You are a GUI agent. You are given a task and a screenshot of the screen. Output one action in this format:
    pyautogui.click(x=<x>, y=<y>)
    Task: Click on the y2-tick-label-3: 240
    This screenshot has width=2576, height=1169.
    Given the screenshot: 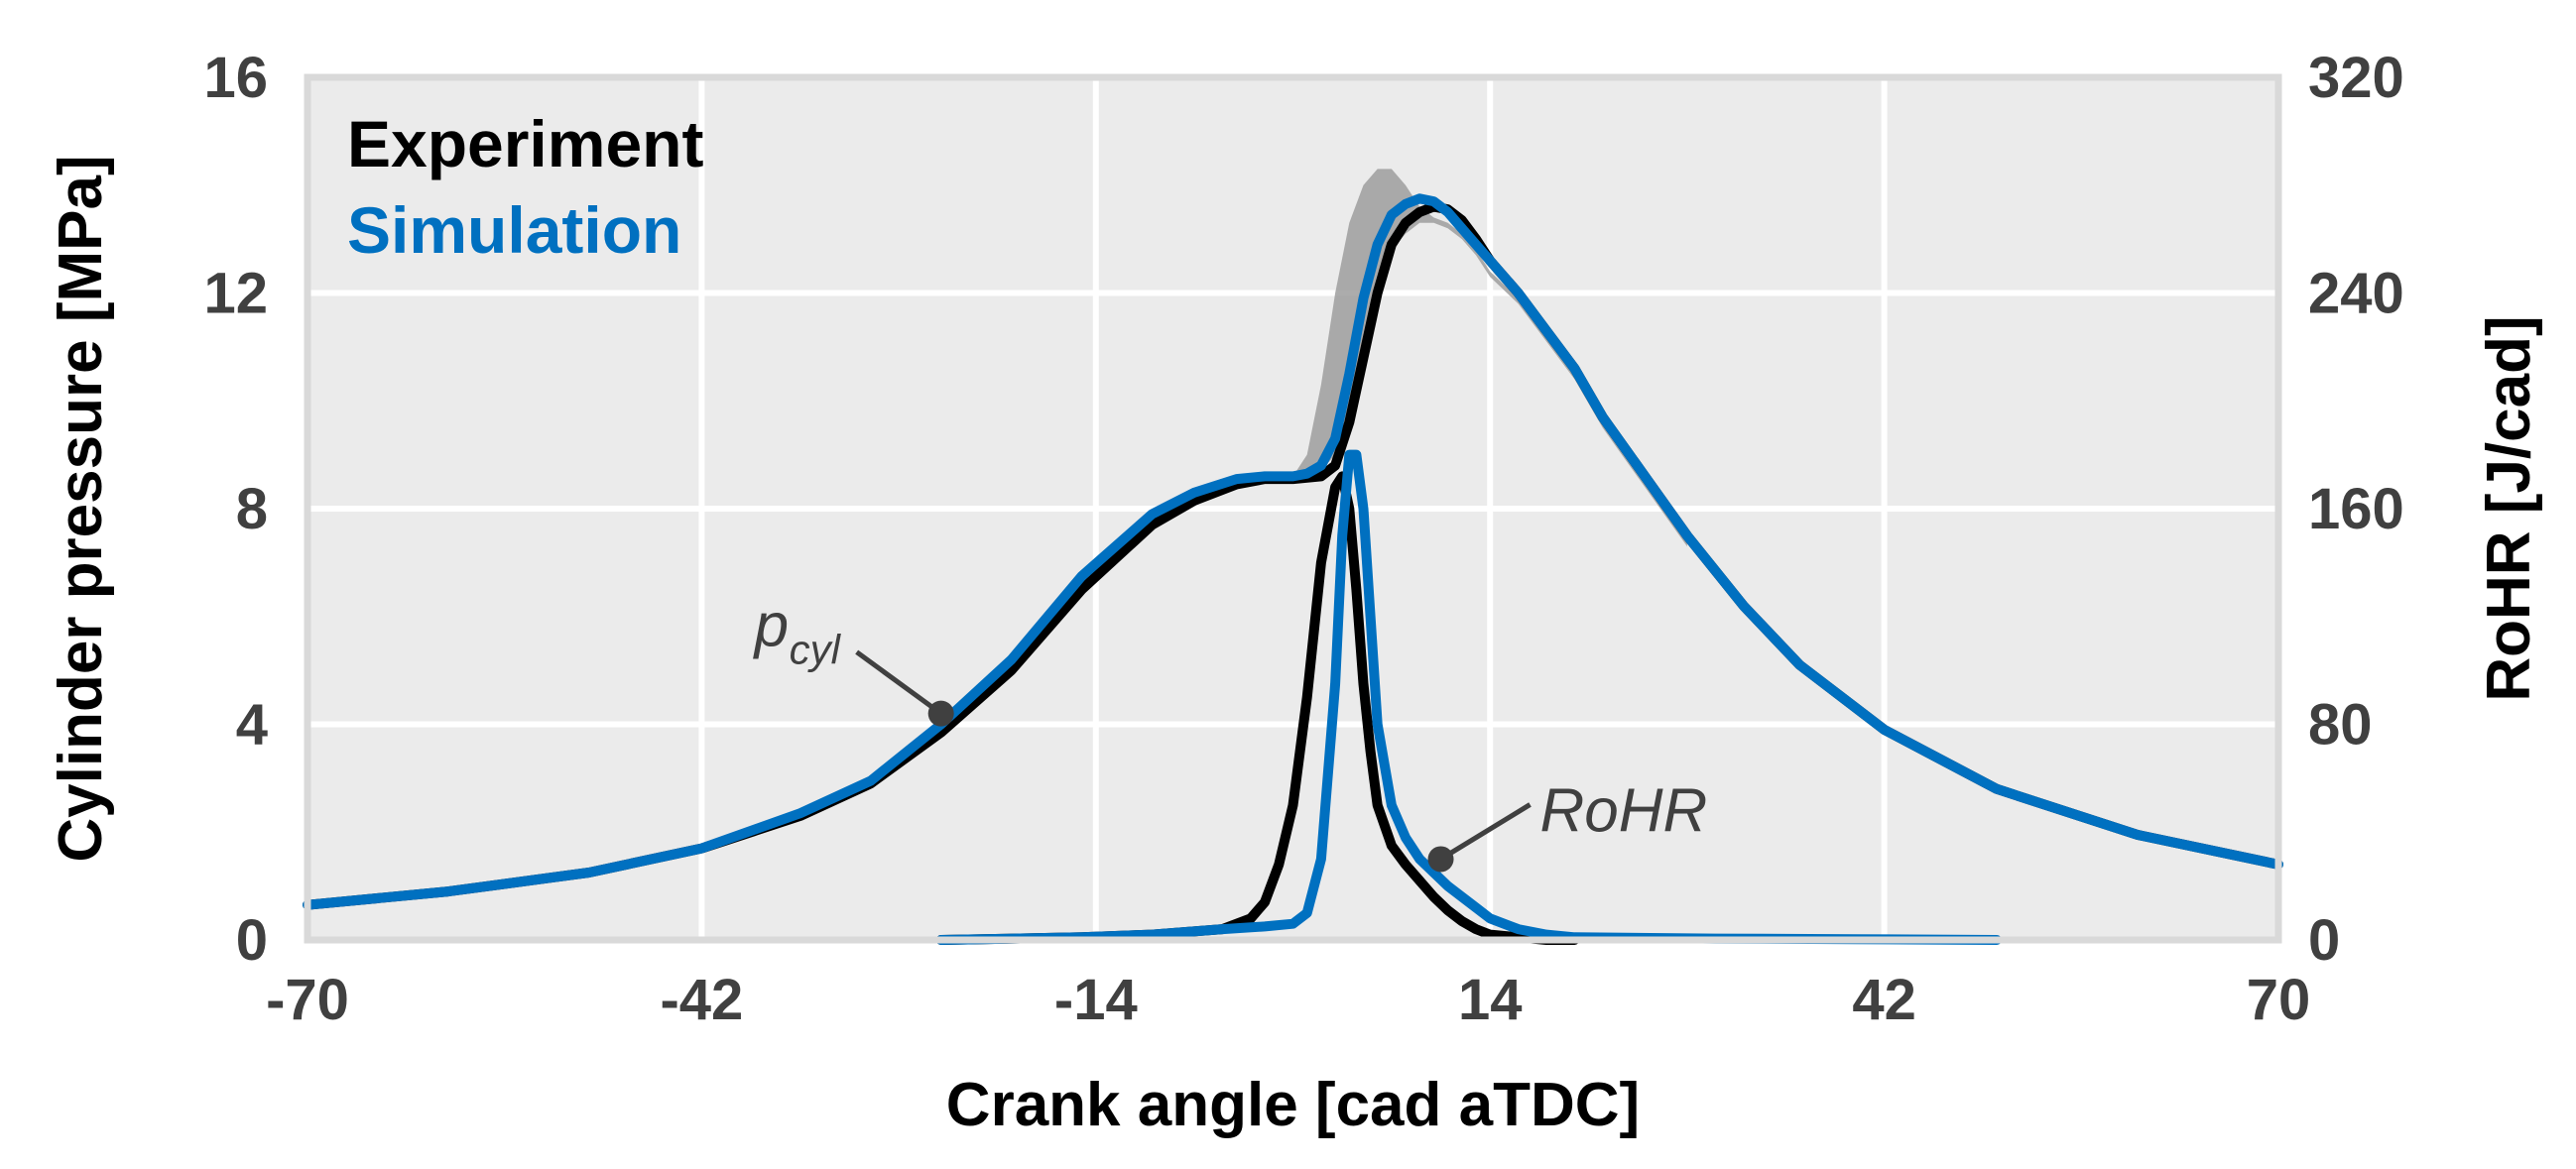 What is the action you would take?
    pyautogui.click(x=2356, y=294)
    